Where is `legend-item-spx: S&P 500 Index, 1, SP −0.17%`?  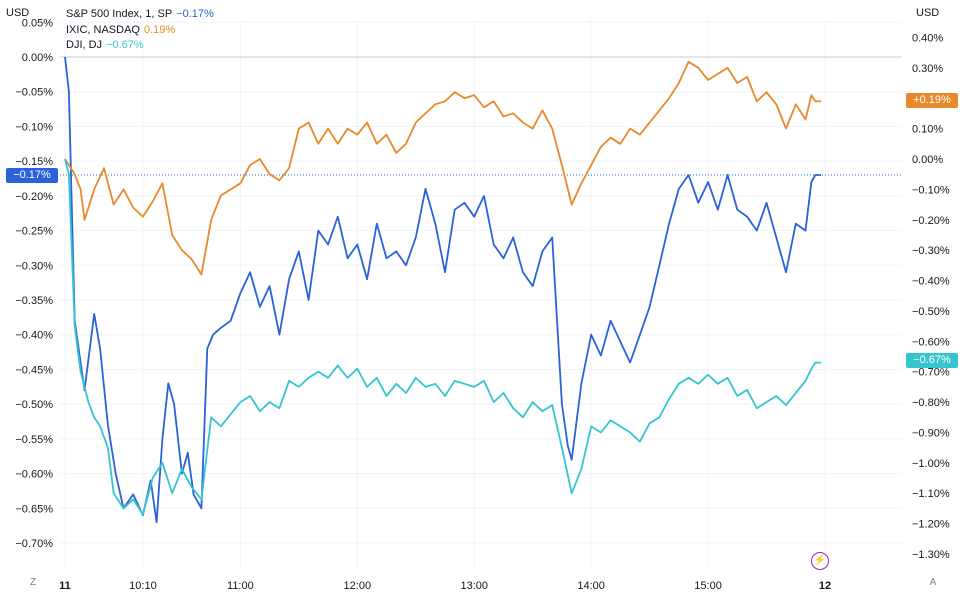
legend-item-spx: S&P 500 Index, 1, SP −0.17% is located at coordinates (140, 15).